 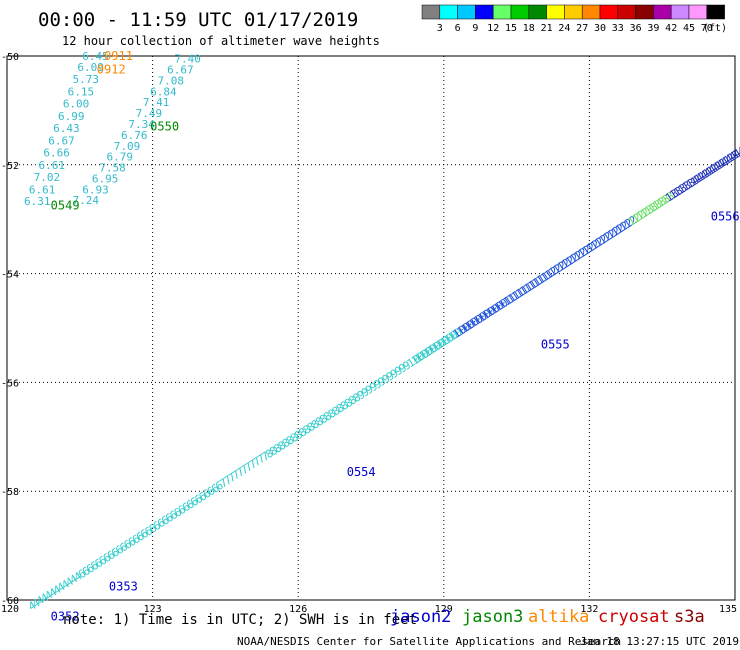 I want to click on y-tick-label: -60, so click(x=10, y=601).